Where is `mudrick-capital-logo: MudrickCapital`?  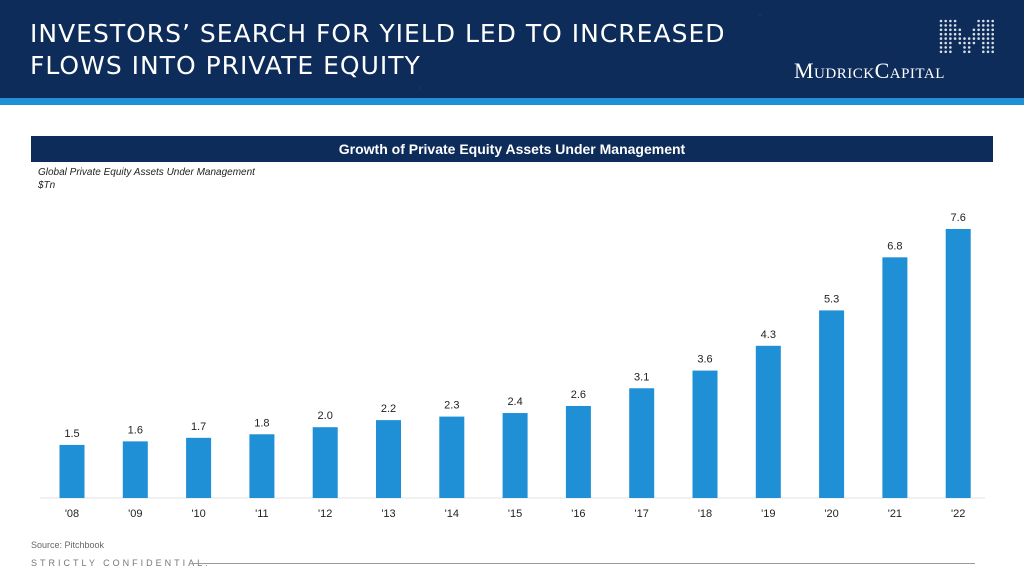
mudrick-capital-logo: MudrickCapital is located at coordinates (895, 50).